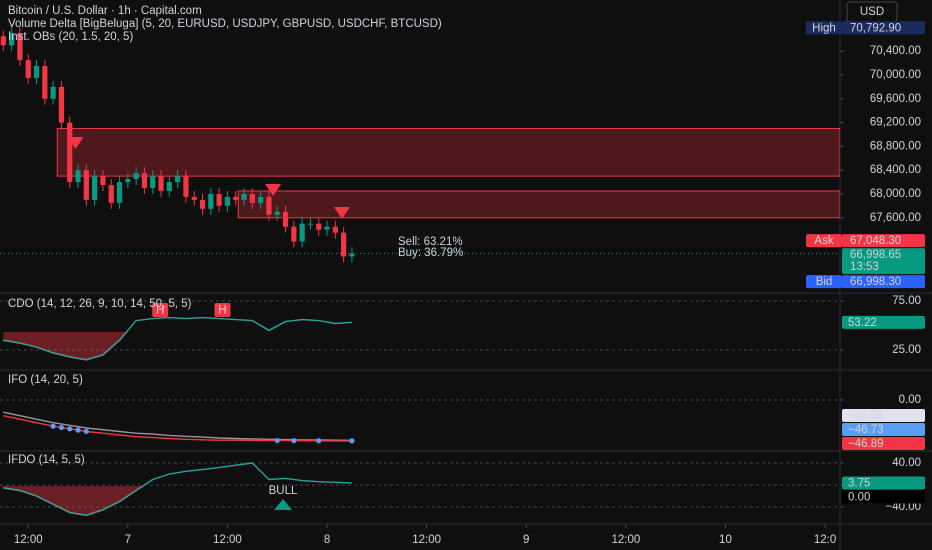  What do you see at coordinates (430, 242) in the screenshot?
I see `volume-delta-label: Sell: 63.21%` at bounding box center [430, 242].